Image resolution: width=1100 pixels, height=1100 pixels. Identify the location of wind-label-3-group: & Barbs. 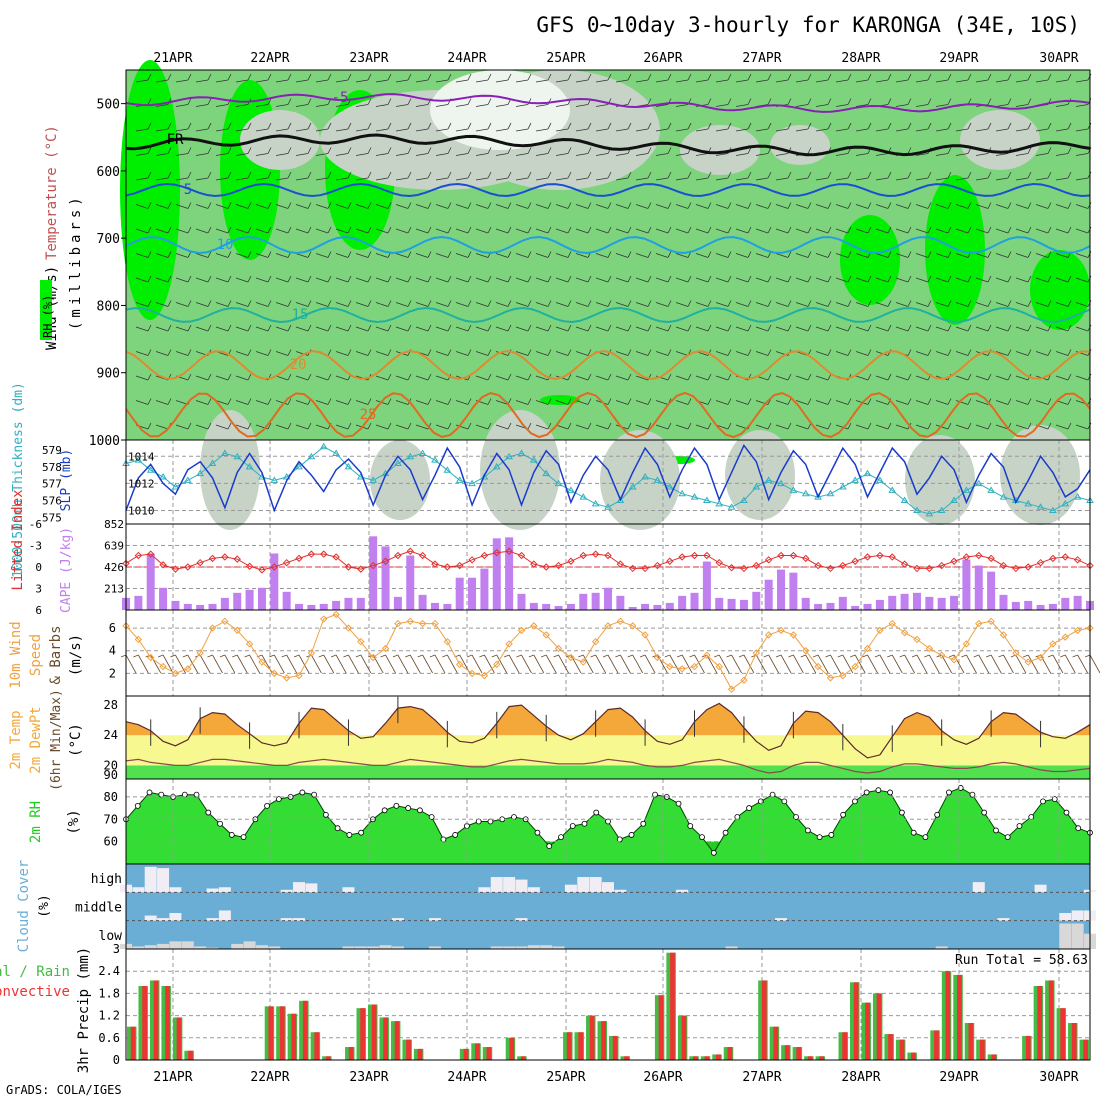
(56, 654).